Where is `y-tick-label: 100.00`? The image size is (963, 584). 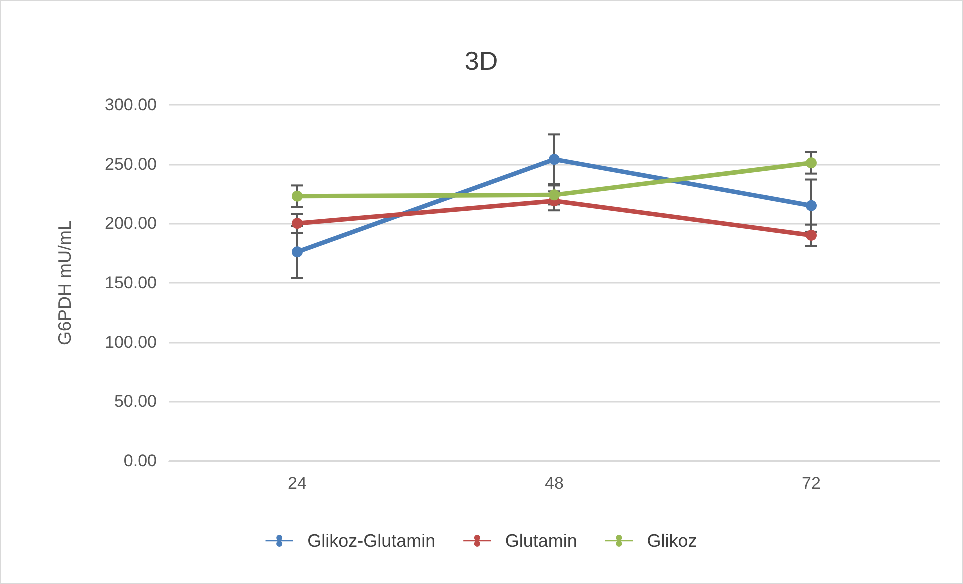
y-tick-label: 100.00 is located at coordinates (131, 342).